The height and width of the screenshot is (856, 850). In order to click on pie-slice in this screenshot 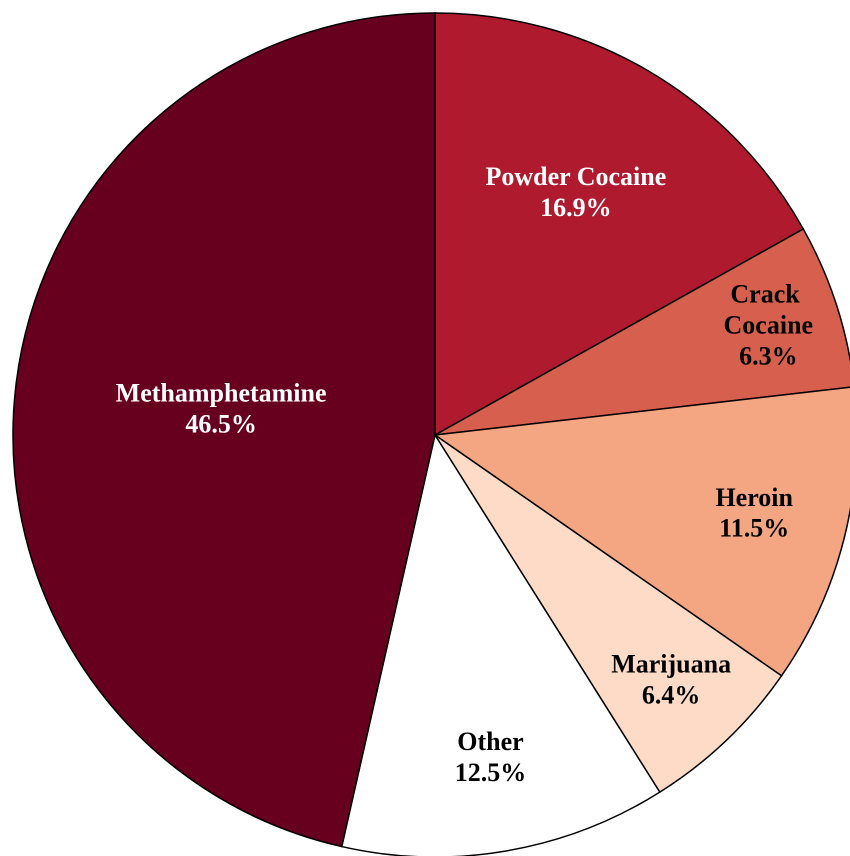, I will do `click(642, 331)`.